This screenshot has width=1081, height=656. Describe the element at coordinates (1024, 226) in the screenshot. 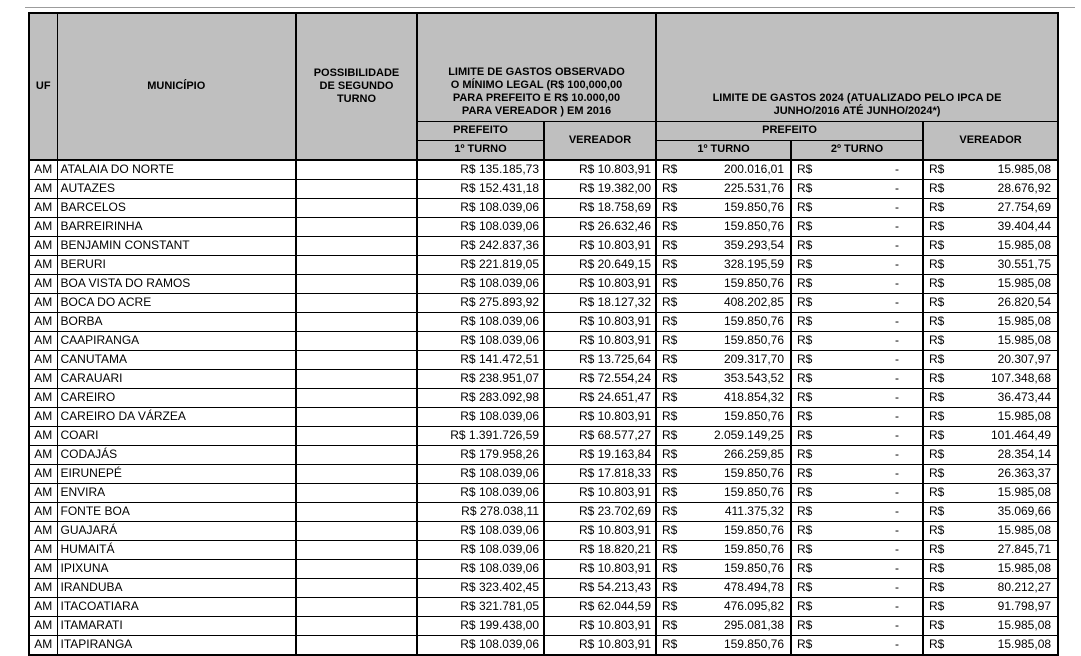

I see `amount-value: 39.404,44` at that location.